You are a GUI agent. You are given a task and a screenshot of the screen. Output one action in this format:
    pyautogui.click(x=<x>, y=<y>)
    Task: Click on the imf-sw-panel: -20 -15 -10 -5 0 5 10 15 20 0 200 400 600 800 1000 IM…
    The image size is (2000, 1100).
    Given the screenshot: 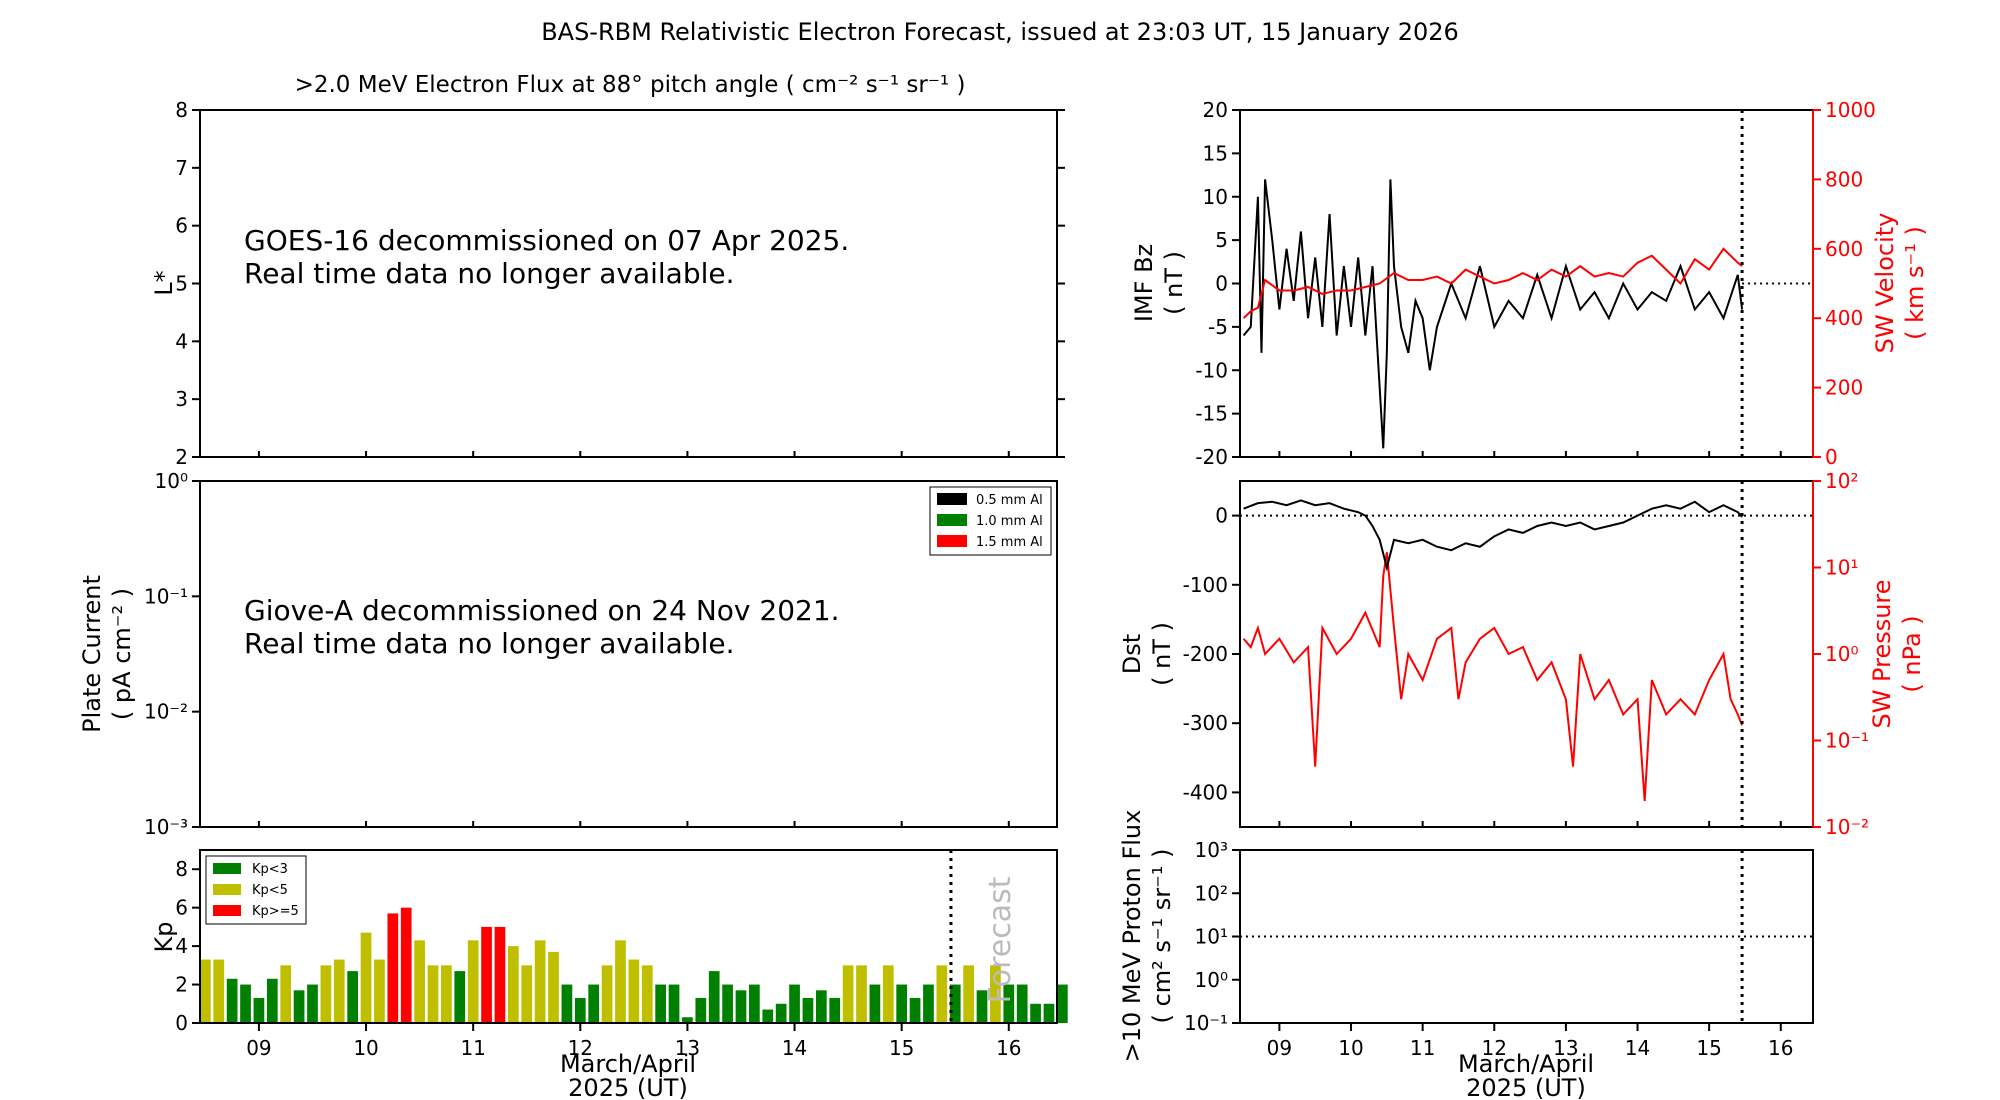 What is the action you would take?
    pyautogui.click(x=1529, y=283)
    